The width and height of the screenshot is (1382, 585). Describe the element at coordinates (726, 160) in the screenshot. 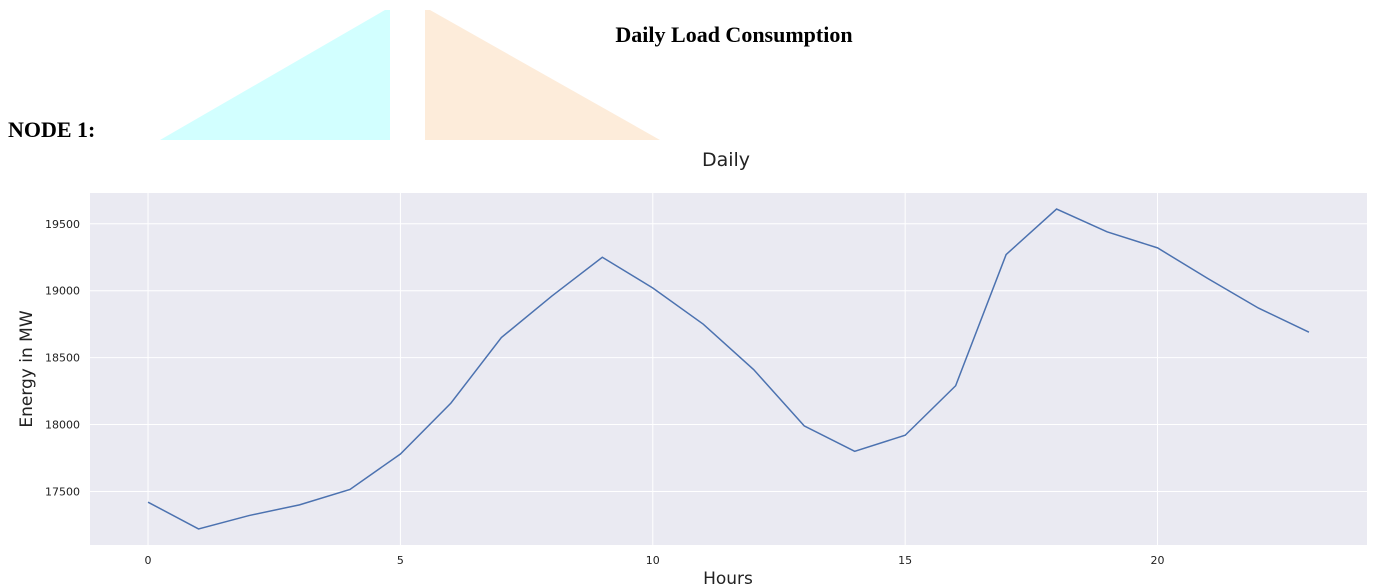

I see `chart-title: Daily` at that location.